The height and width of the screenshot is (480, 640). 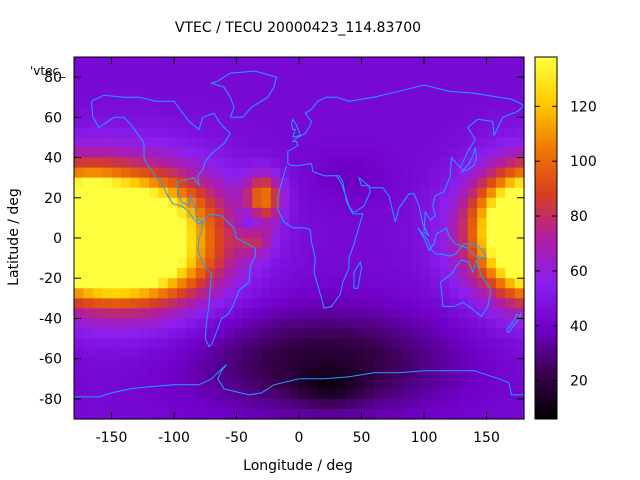 What do you see at coordinates (298, 466) in the screenshot?
I see `x-axis-label: Longitude / deg` at bounding box center [298, 466].